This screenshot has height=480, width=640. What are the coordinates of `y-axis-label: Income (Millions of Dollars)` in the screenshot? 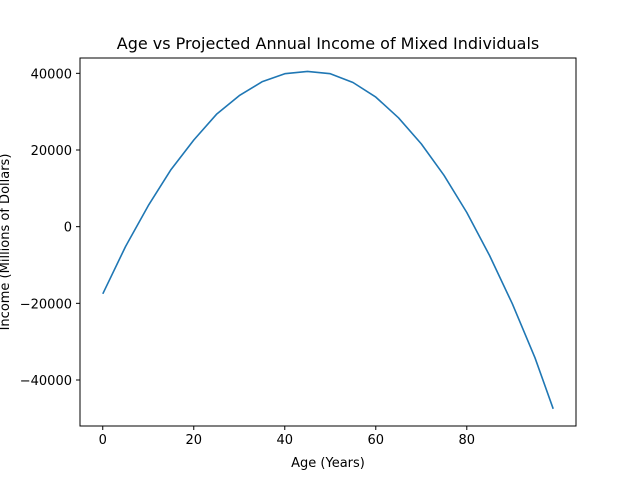 It's located at (6, 242).